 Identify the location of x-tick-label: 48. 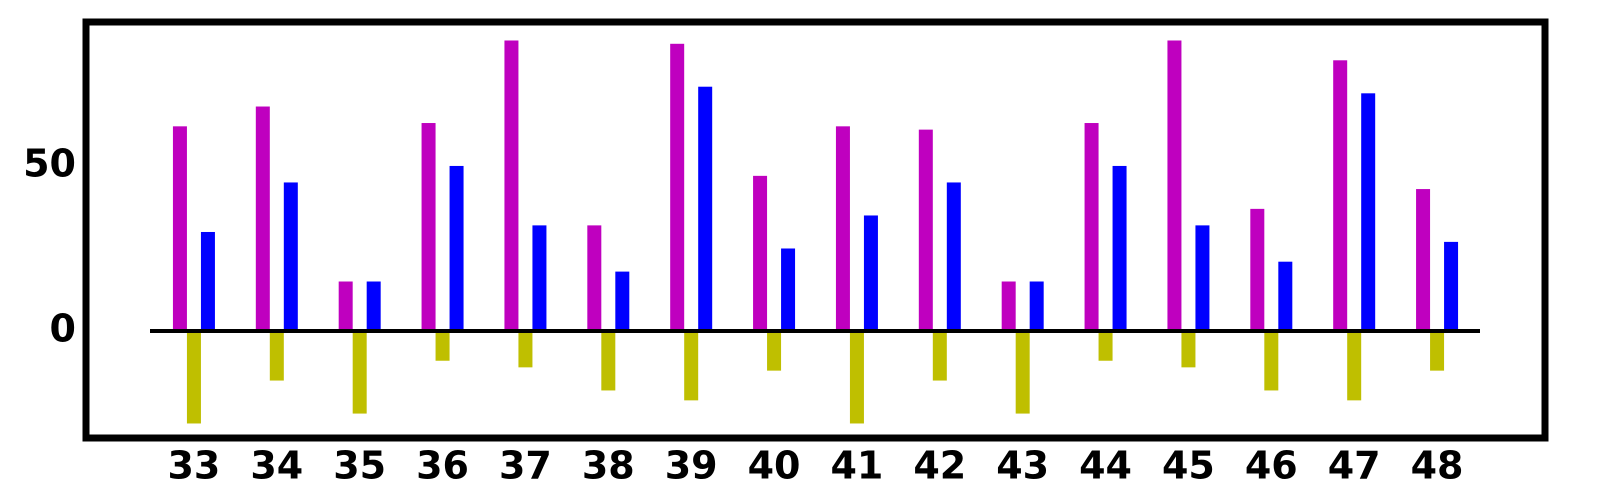
(1437, 466).